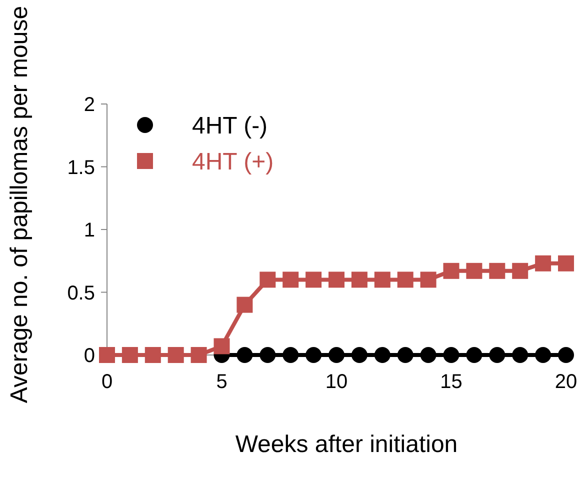  Describe the element at coordinates (336, 382) in the screenshot. I see `x-tick-label: 10` at that location.